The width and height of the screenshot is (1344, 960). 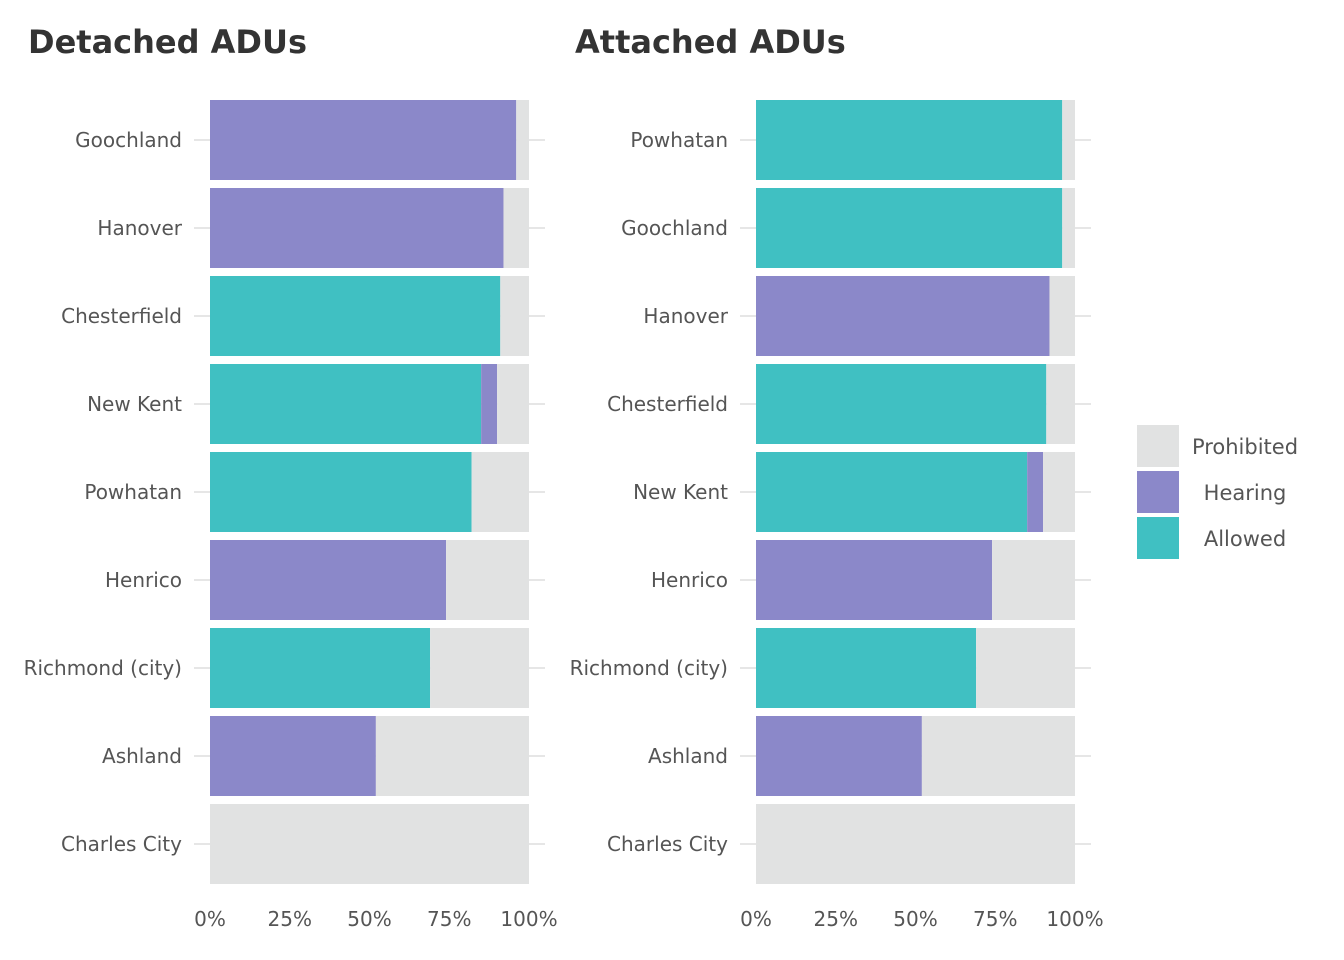 I want to click on detached-adus-bar-richmond-city-prohibited, so click(x=479, y=668).